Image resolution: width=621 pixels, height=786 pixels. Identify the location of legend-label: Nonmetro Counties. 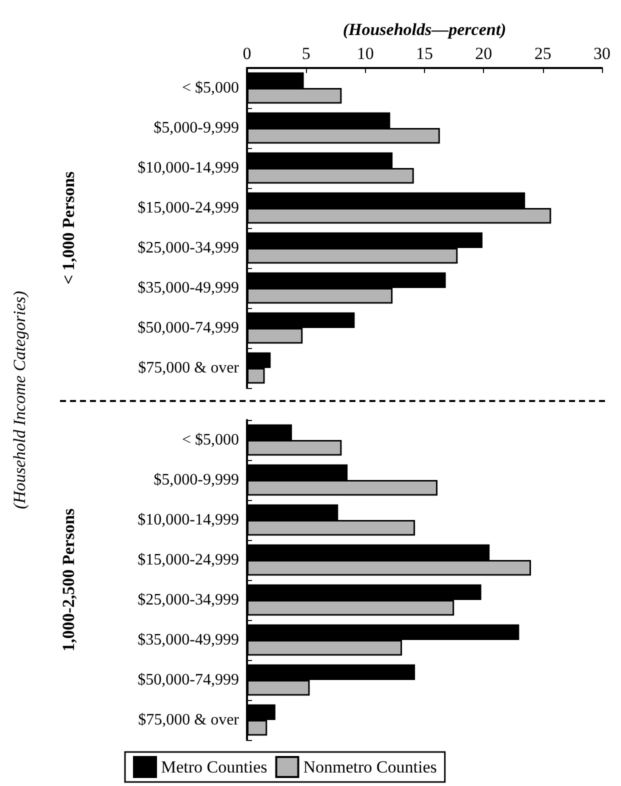
(370, 767).